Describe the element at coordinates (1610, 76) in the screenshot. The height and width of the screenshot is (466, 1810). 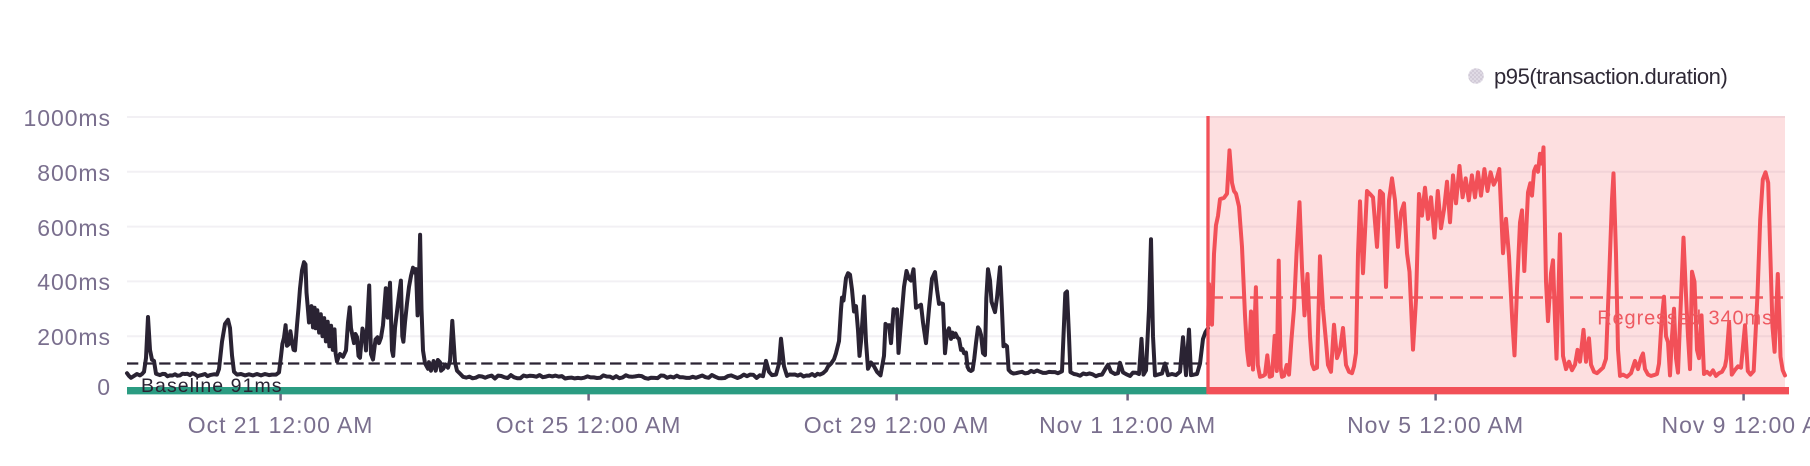
I see `svg-text: p95(transaction.duration)` at that location.